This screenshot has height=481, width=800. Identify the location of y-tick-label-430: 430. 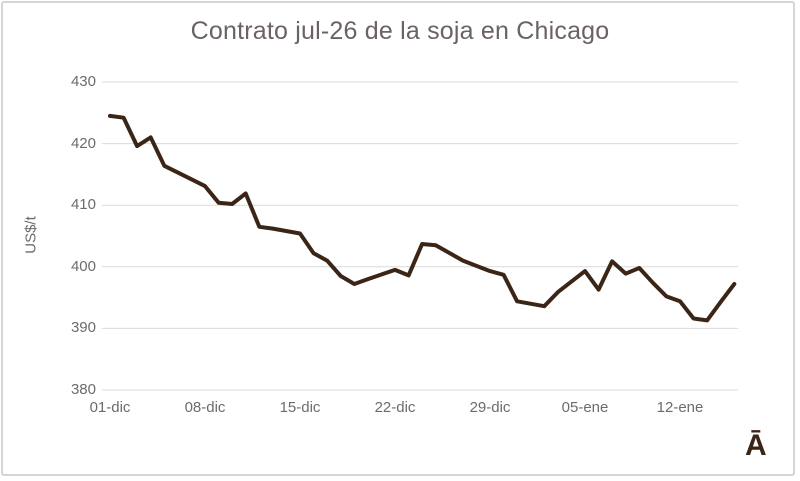
(83, 81).